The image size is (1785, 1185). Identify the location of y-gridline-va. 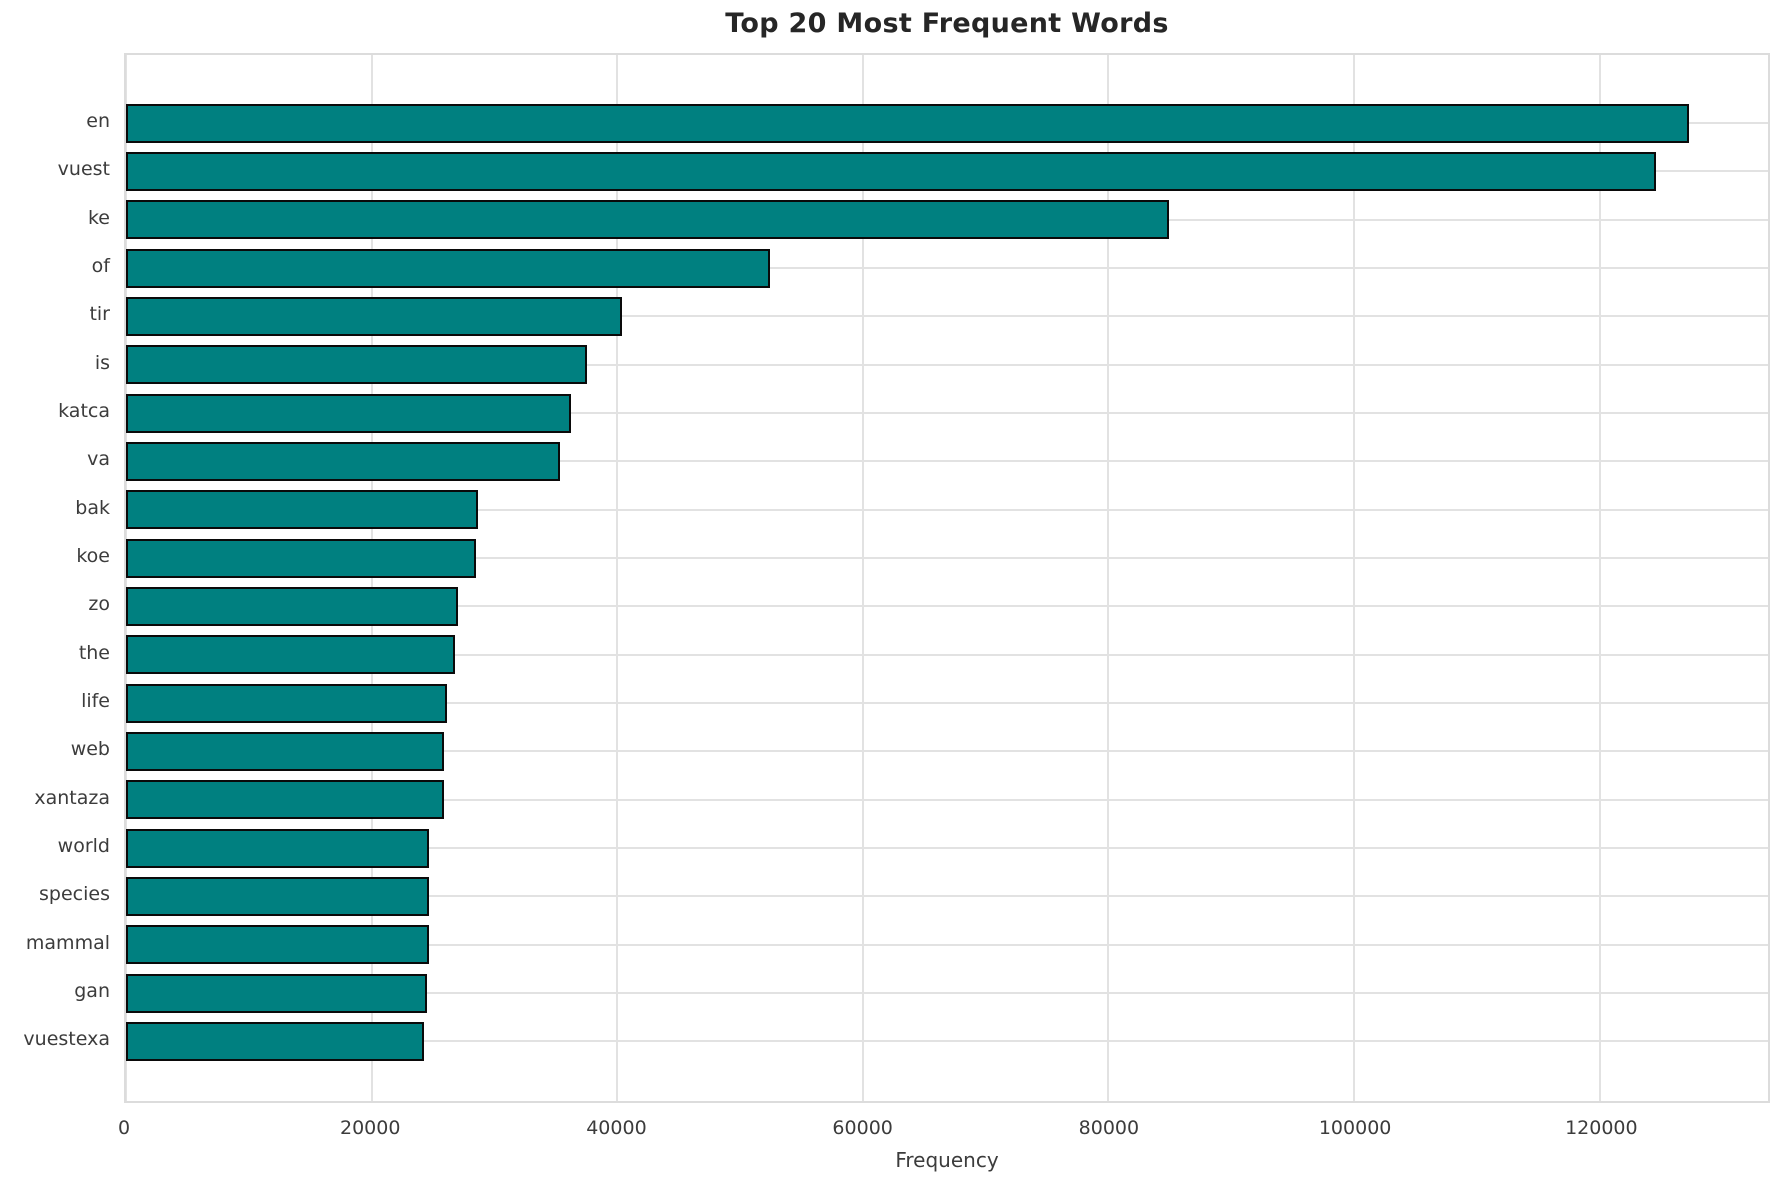
(947, 461).